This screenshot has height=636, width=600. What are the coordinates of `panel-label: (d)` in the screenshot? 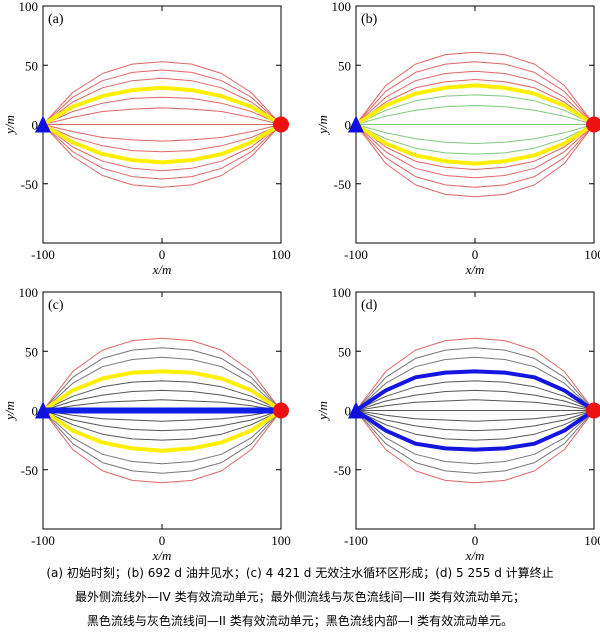 It's located at (369, 305).